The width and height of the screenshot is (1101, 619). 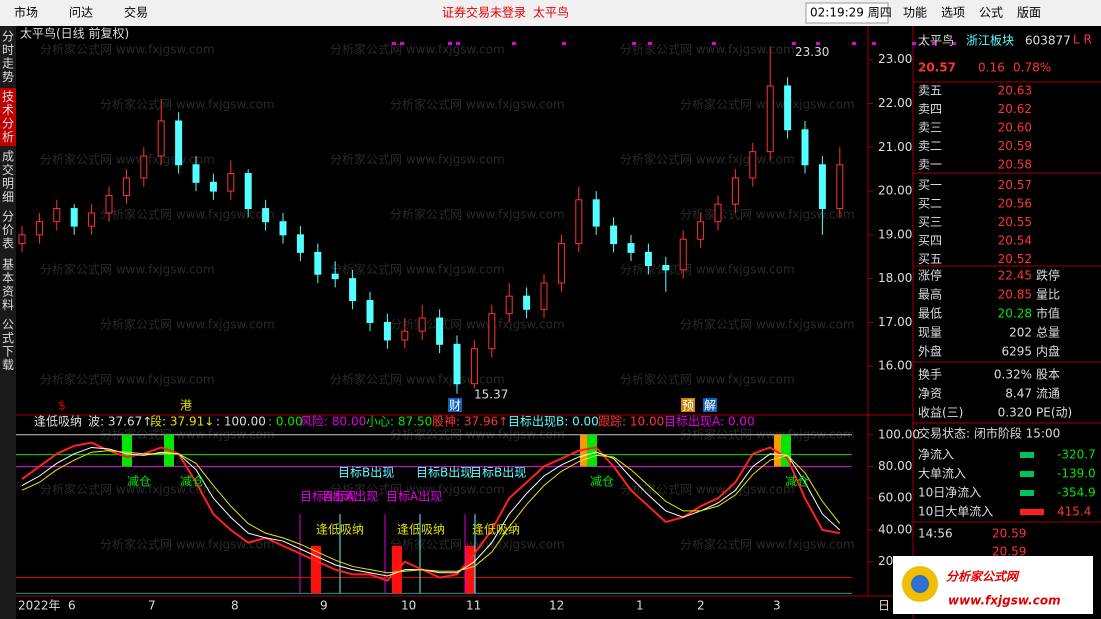 What do you see at coordinates (1015, 295) in the screenshot?
I see `stat-value: 20.85` at bounding box center [1015, 295].